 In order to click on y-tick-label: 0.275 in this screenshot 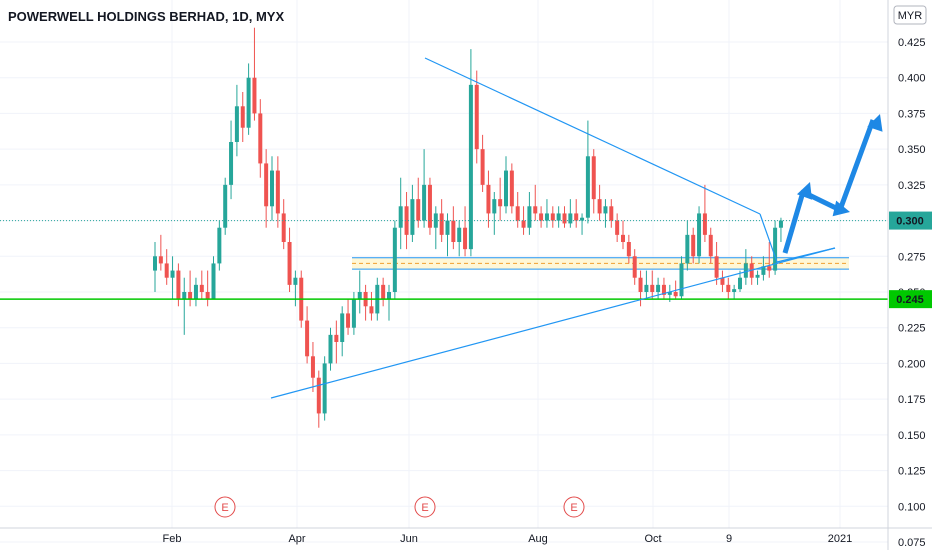, I will do `click(912, 257)`.